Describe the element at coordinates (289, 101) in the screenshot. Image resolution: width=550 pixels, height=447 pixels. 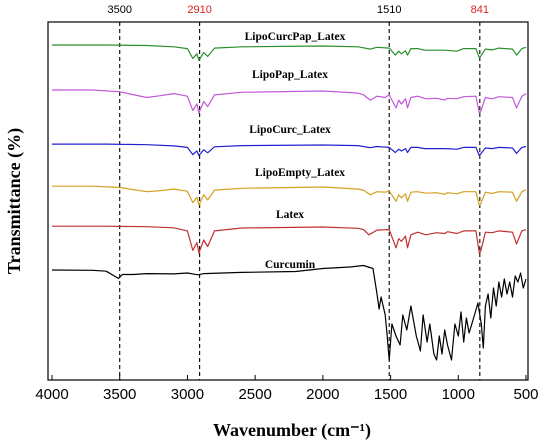
I see `series-line-lipopap-latex` at that location.